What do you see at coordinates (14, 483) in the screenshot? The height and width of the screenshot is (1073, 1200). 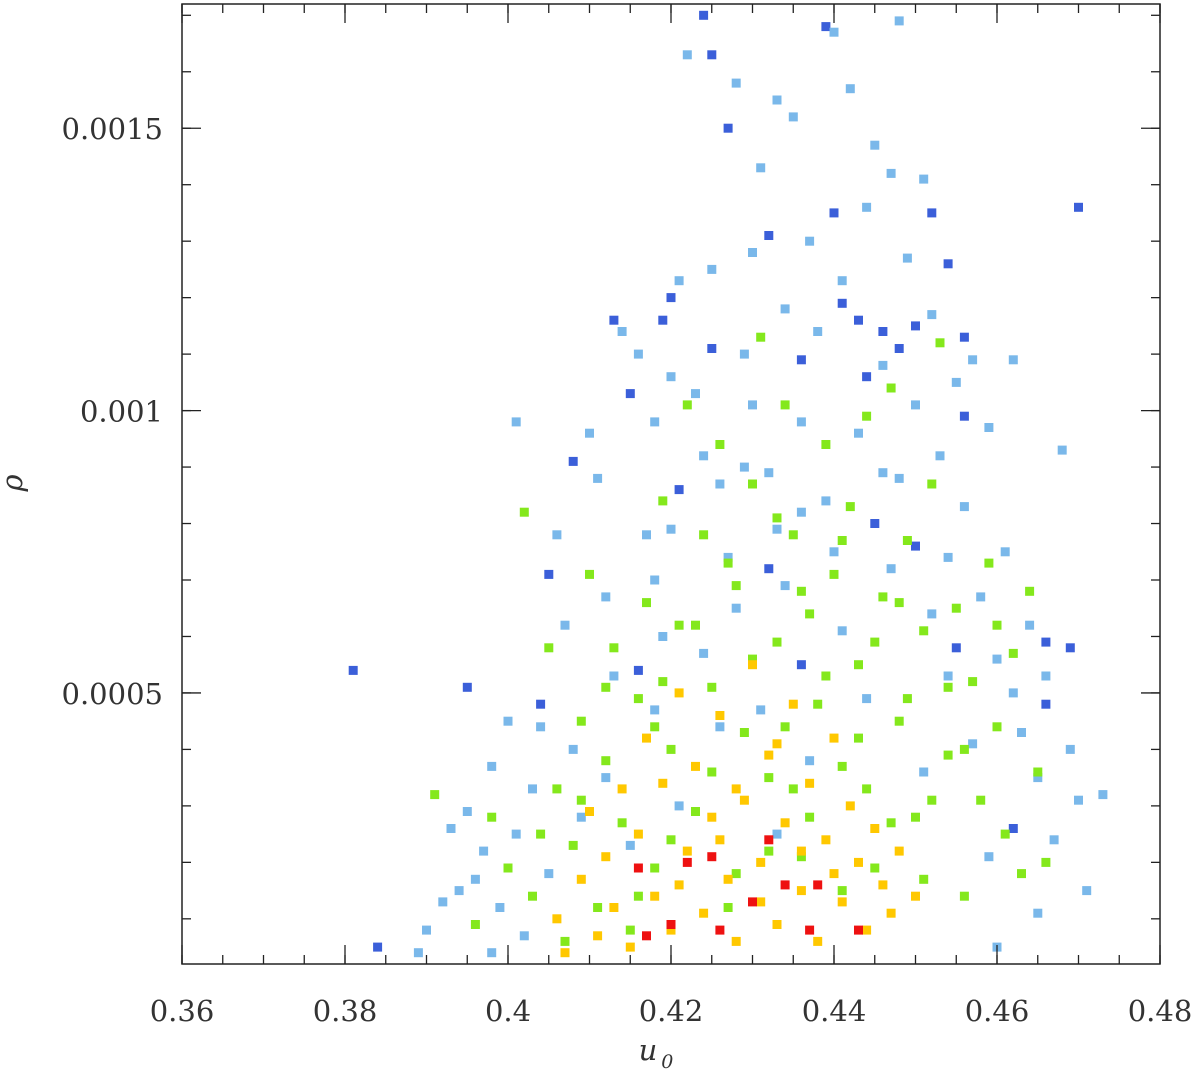 I see `y-axis-label: ρ` at bounding box center [14, 483].